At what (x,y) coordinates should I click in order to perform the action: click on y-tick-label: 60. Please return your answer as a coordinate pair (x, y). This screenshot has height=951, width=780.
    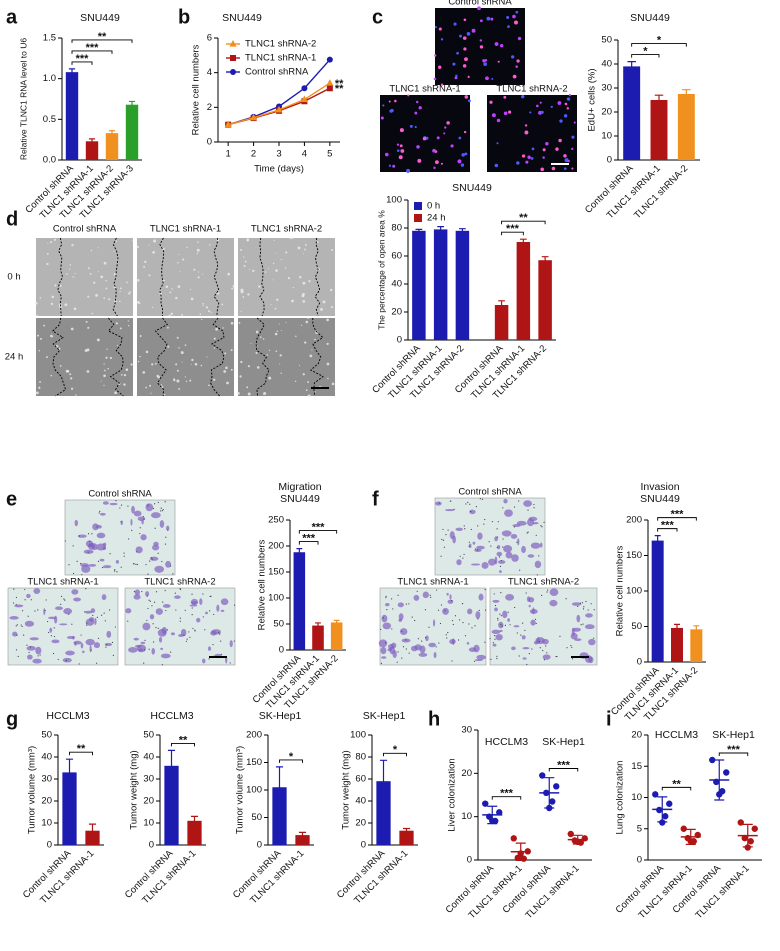
    Looking at the image, I should click on (360, 779).